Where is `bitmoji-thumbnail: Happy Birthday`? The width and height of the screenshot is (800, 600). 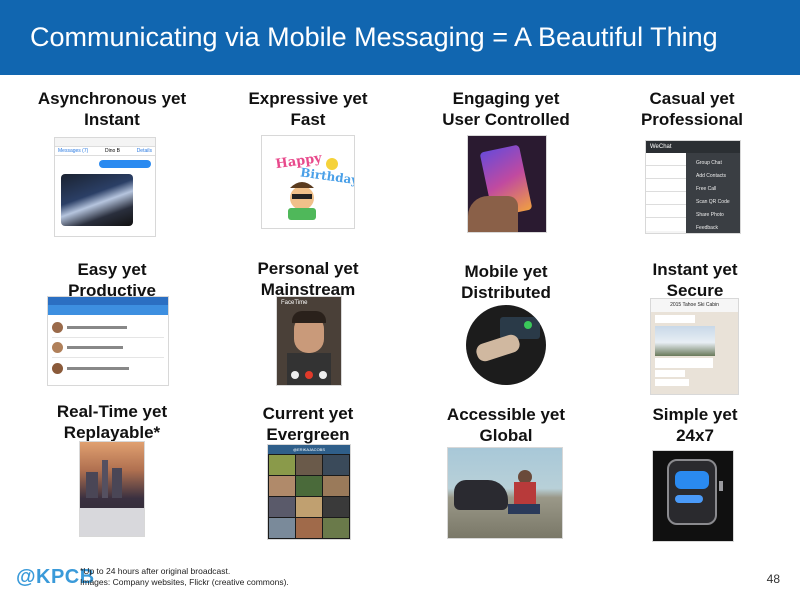
bitmoji-thumbnail: Happy Birthday is located at coordinates (308, 182).